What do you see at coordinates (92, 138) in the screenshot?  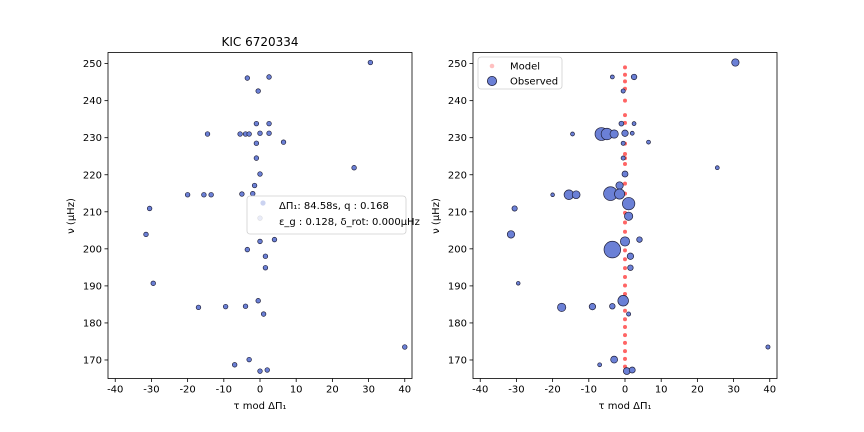 I see `left-y-tick-label: 230` at bounding box center [92, 138].